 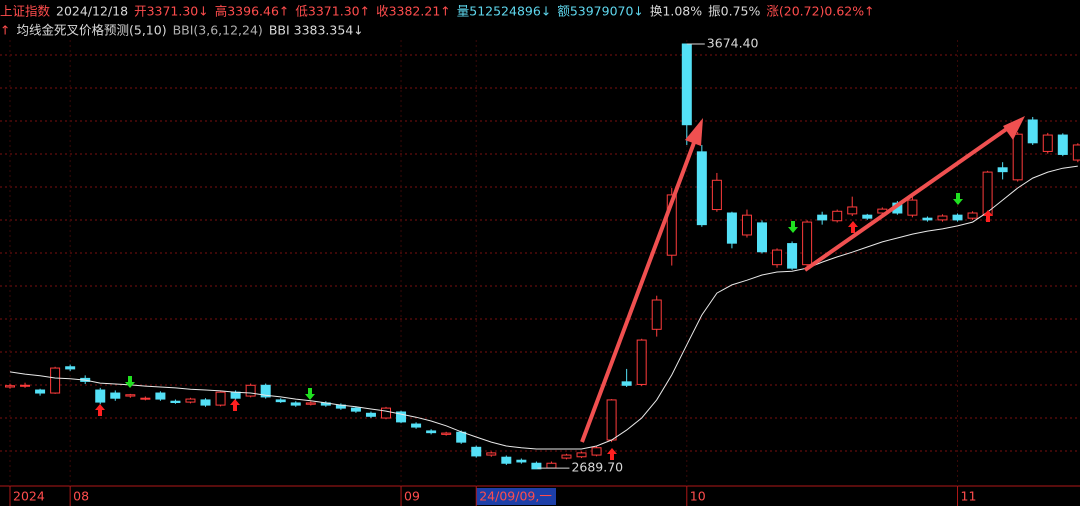 What do you see at coordinates (413, 11) in the screenshot?
I see `header-item: 收3382.21↑` at bounding box center [413, 11].